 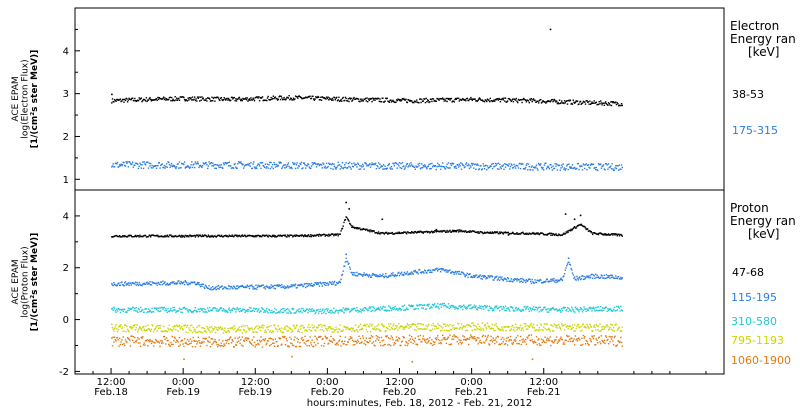 I want to click on y-tick-label: -2, so click(x=64, y=372).